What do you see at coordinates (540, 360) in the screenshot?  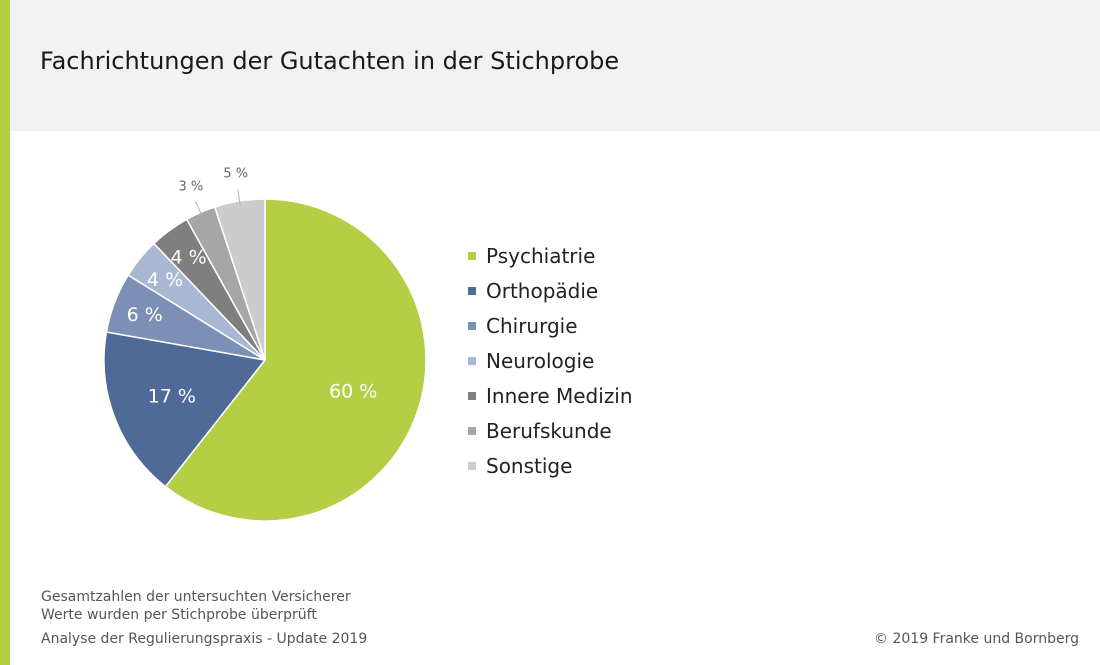 I see `legend-label: Neurologie` at bounding box center [540, 360].